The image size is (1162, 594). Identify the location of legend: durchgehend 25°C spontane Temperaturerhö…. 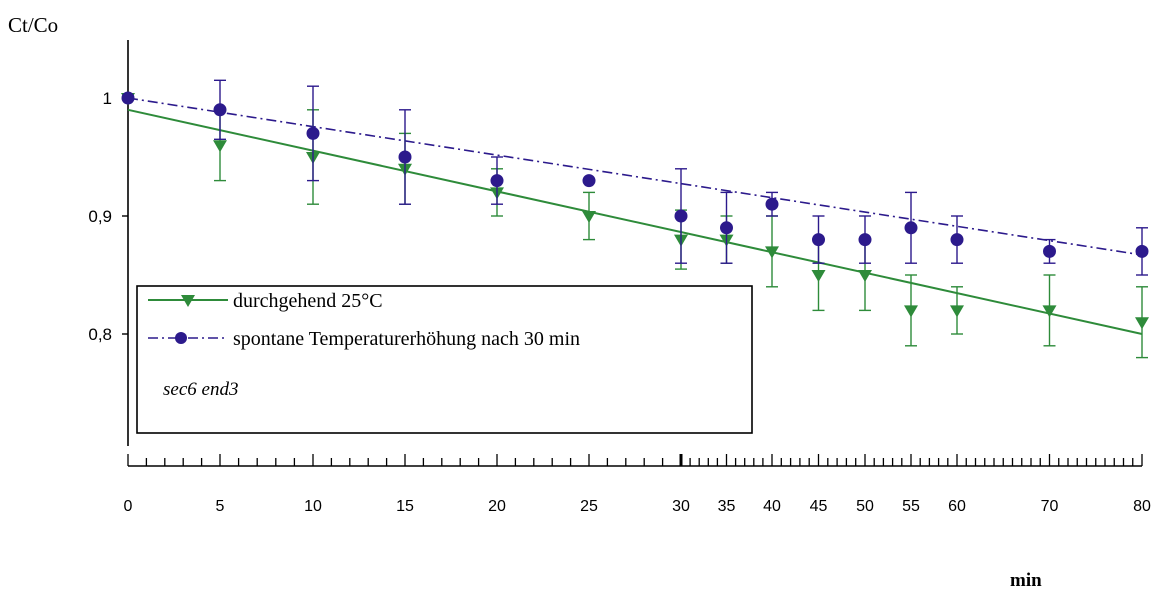
(444, 359).